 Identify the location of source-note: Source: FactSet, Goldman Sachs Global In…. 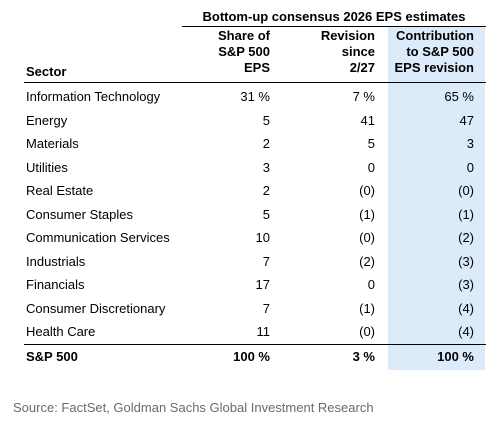
(193, 407).